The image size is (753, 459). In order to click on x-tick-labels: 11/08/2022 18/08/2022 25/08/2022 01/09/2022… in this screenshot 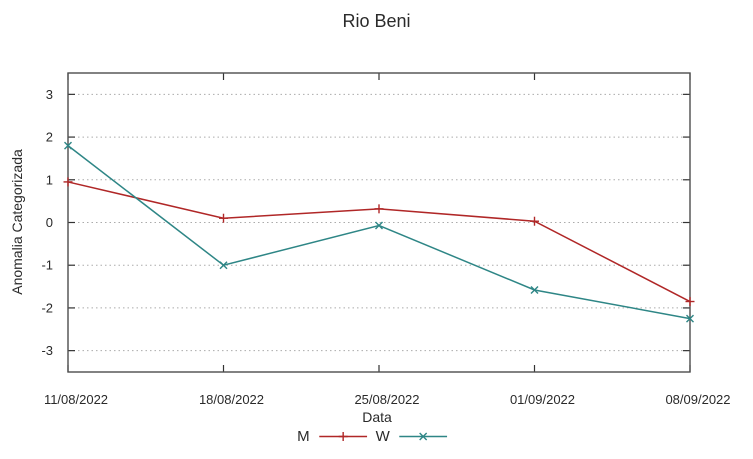, I will do `click(387, 399)`.